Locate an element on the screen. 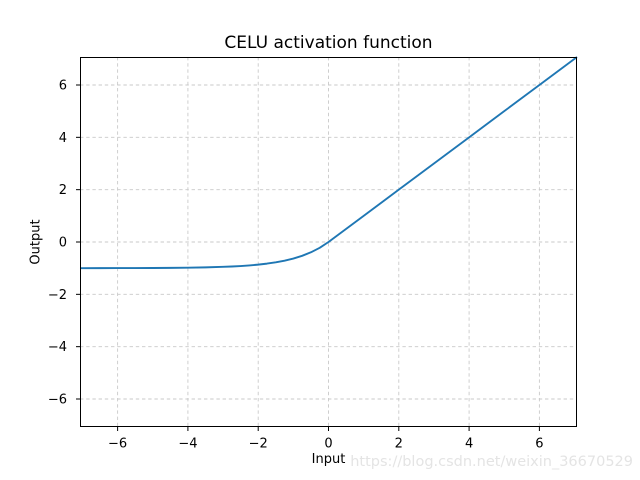 Image resolution: width=640 pixels, height=480 pixels. x-tick-label: 4 is located at coordinates (469, 444).